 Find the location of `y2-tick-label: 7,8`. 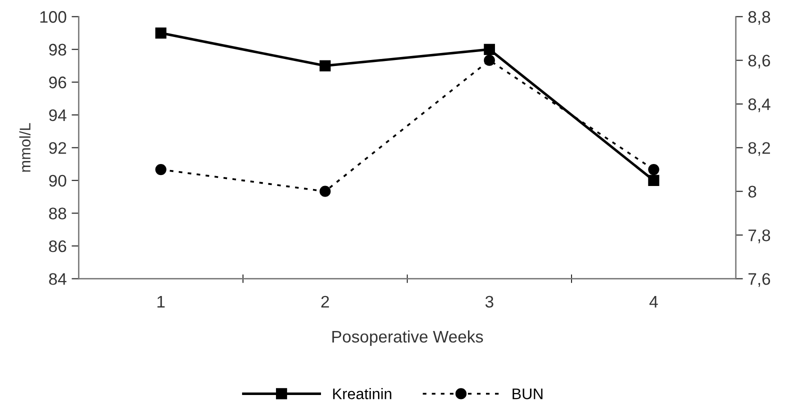

y2-tick-label: 7,8 is located at coordinates (759, 236).